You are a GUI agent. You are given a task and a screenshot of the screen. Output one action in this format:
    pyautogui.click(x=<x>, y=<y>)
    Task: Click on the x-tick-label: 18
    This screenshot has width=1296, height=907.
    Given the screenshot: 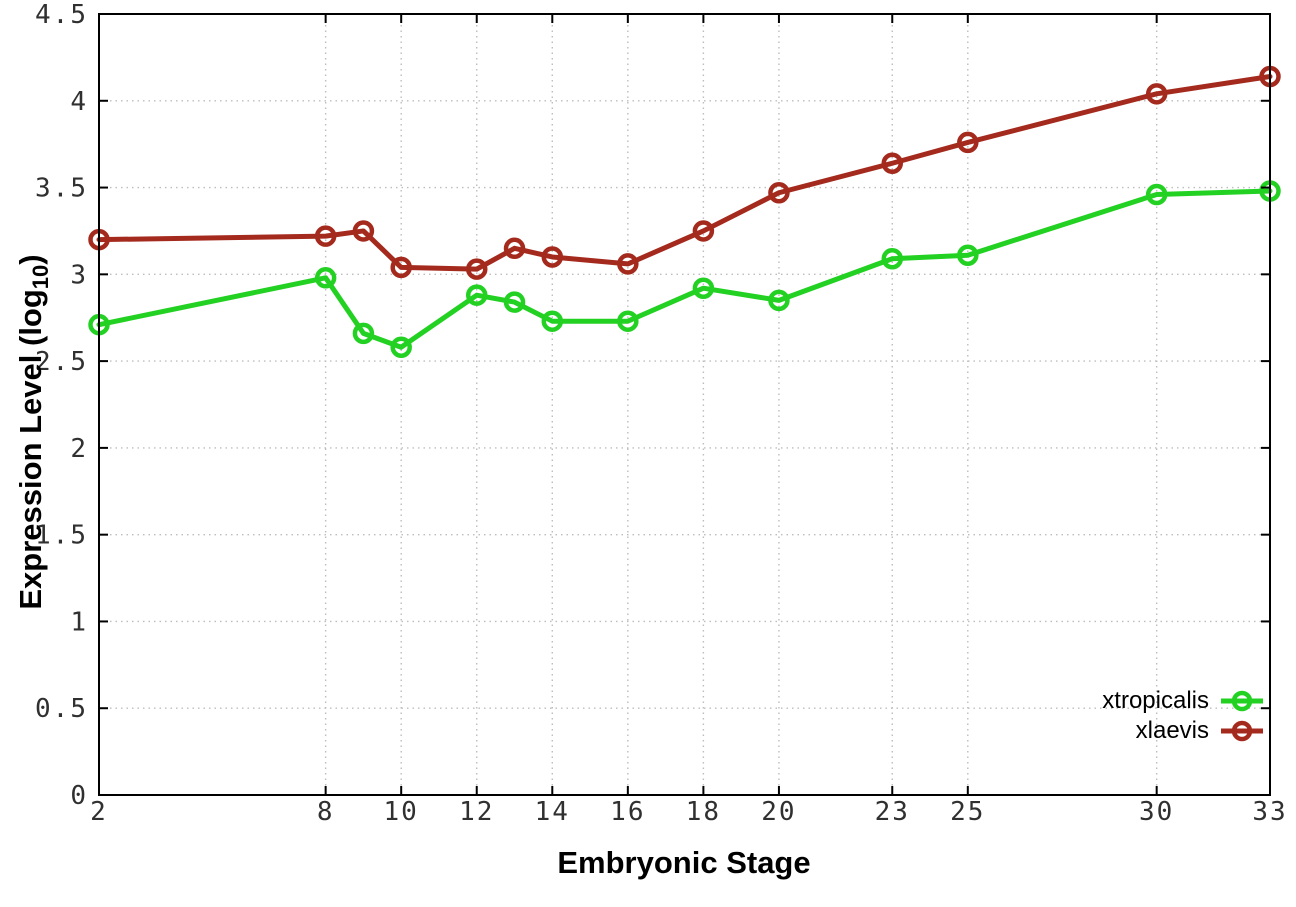 What is the action you would take?
    pyautogui.click(x=703, y=812)
    